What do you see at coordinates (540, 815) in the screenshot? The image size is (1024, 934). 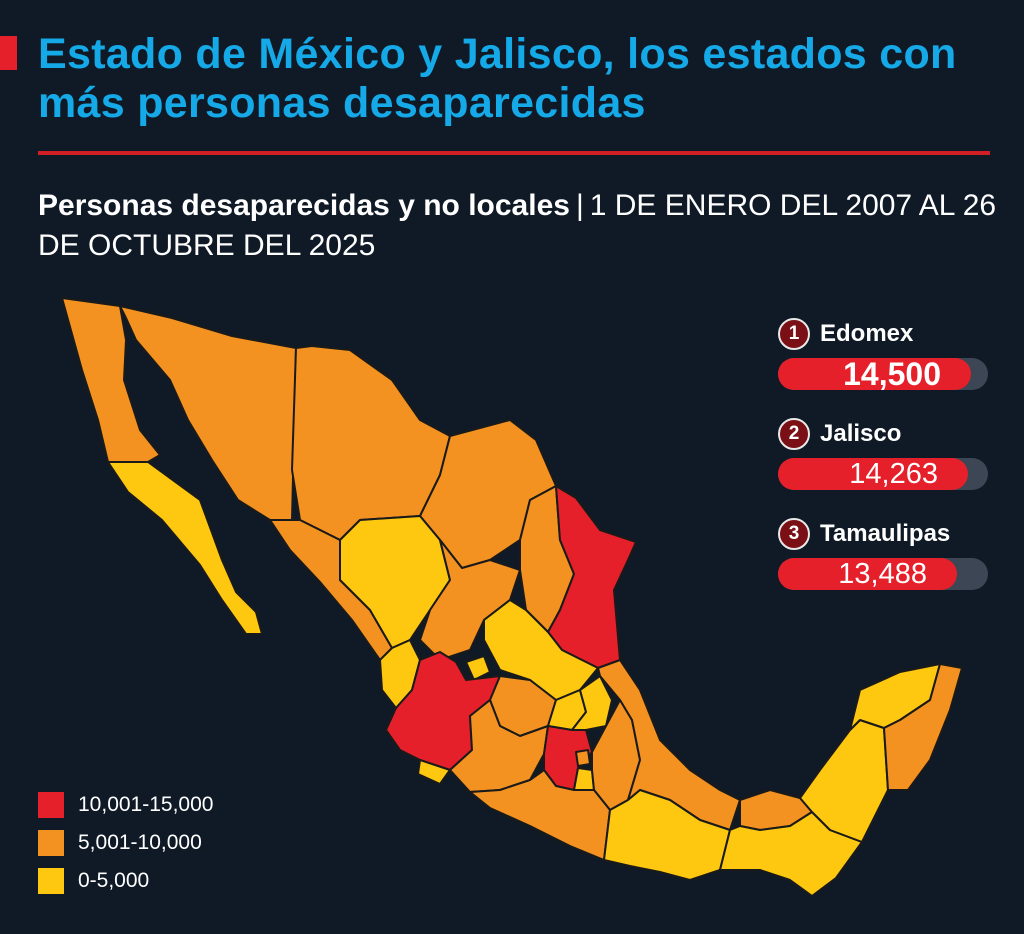 I see `state-guerrero` at bounding box center [540, 815].